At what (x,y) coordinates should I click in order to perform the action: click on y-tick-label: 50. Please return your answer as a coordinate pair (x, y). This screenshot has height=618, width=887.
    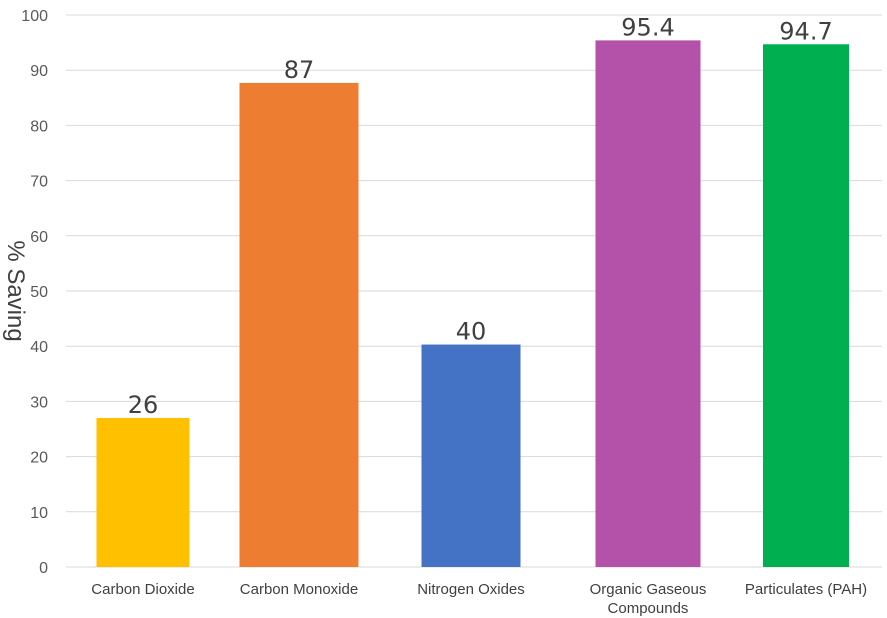
    Looking at the image, I should click on (39, 292).